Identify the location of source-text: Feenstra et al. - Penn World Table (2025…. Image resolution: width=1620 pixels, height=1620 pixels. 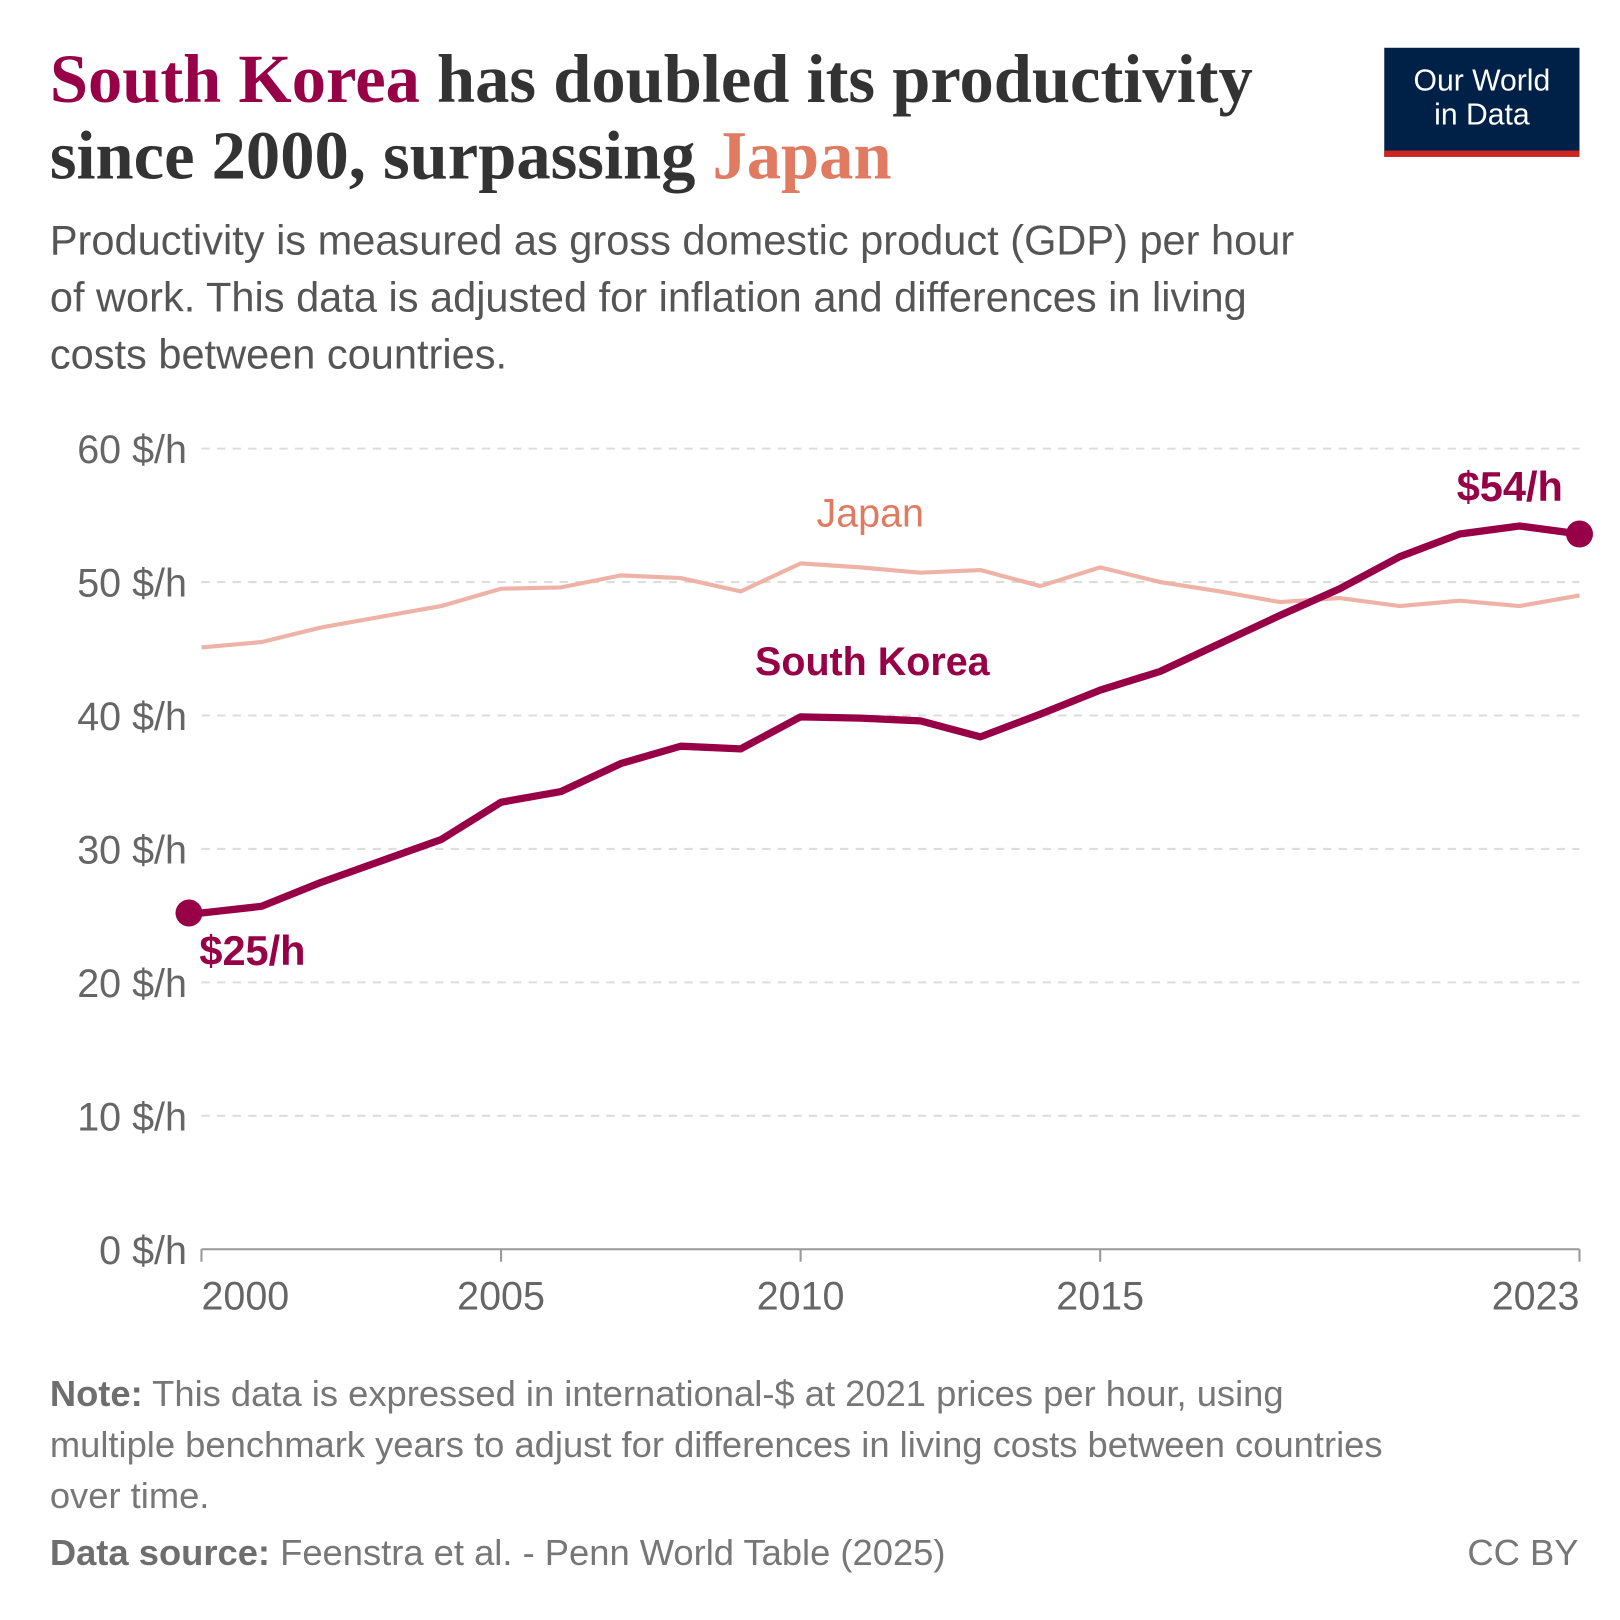
(613, 1553).